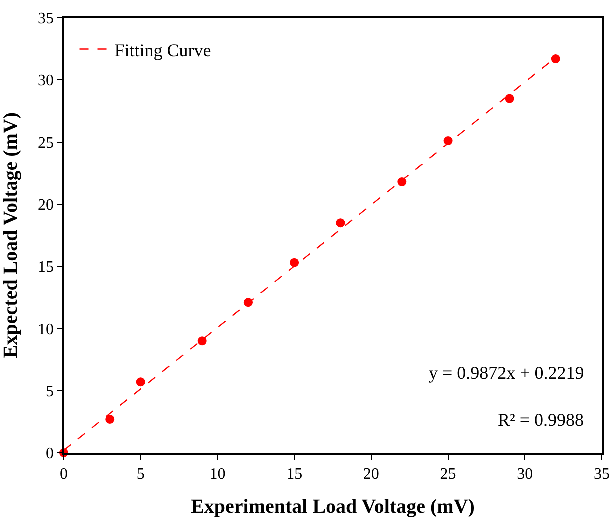  What do you see at coordinates (525, 474) in the screenshot?
I see `x-tick-label: 30` at bounding box center [525, 474].